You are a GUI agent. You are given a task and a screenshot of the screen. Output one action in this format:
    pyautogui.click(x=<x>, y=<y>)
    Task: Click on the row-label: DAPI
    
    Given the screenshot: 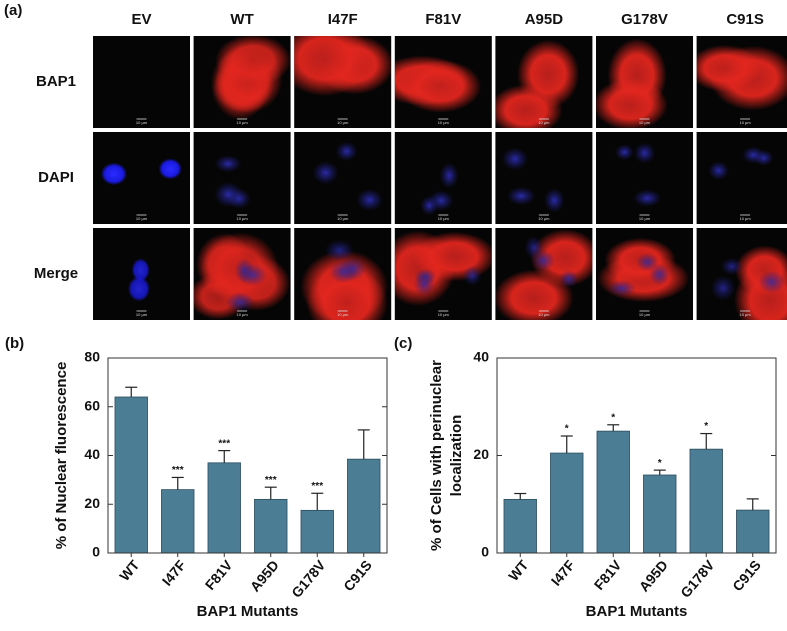 What is the action you would take?
    pyautogui.click(x=56, y=177)
    